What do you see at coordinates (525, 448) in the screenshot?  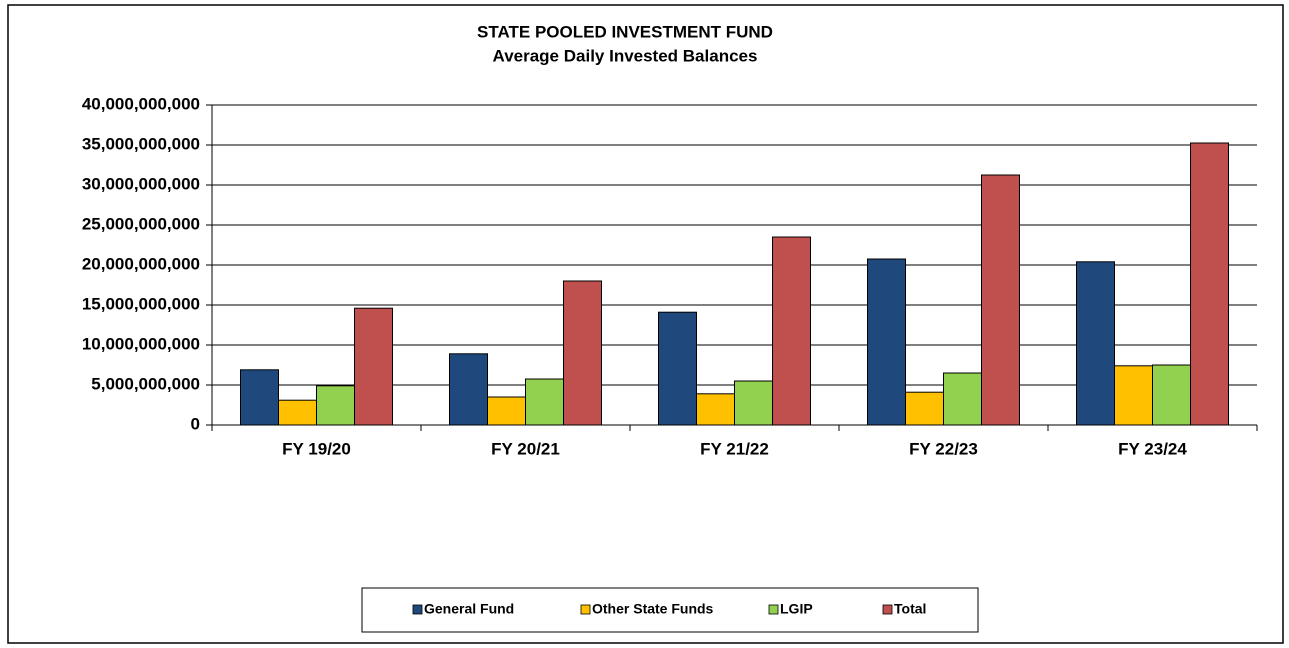 I see `x-tick-label: FY 20/21` at bounding box center [525, 448].